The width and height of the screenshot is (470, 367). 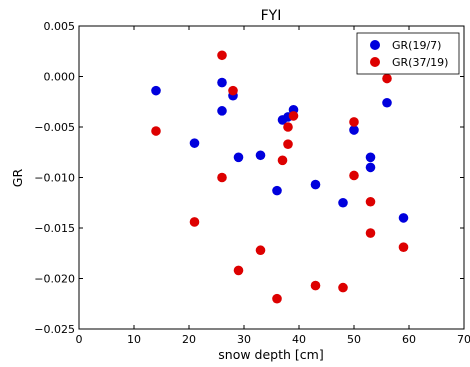 What do you see at coordinates (134, 339) in the screenshot?
I see `x-tick-label: 10` at bounding box center [134, 339].